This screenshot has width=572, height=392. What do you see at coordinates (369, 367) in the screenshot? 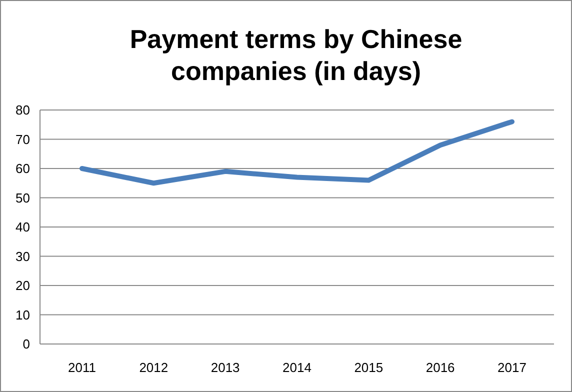
I see `x-tick-label: 2015` at bounding box center [369, 367].